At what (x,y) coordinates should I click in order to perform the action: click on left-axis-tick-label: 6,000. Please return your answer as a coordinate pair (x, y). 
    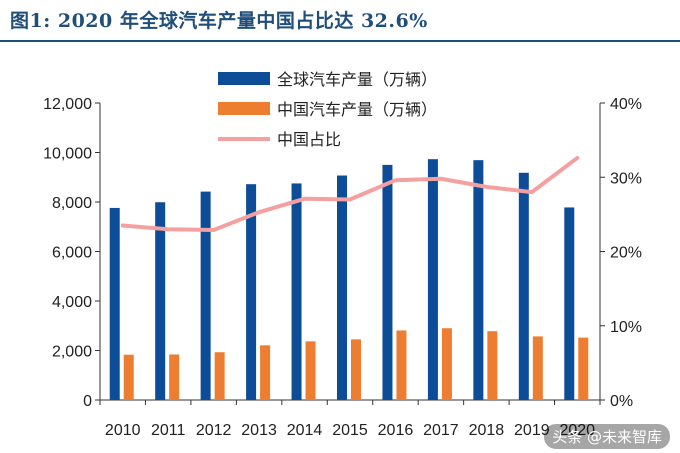
    Looking at the image, I should click on (72, 253).